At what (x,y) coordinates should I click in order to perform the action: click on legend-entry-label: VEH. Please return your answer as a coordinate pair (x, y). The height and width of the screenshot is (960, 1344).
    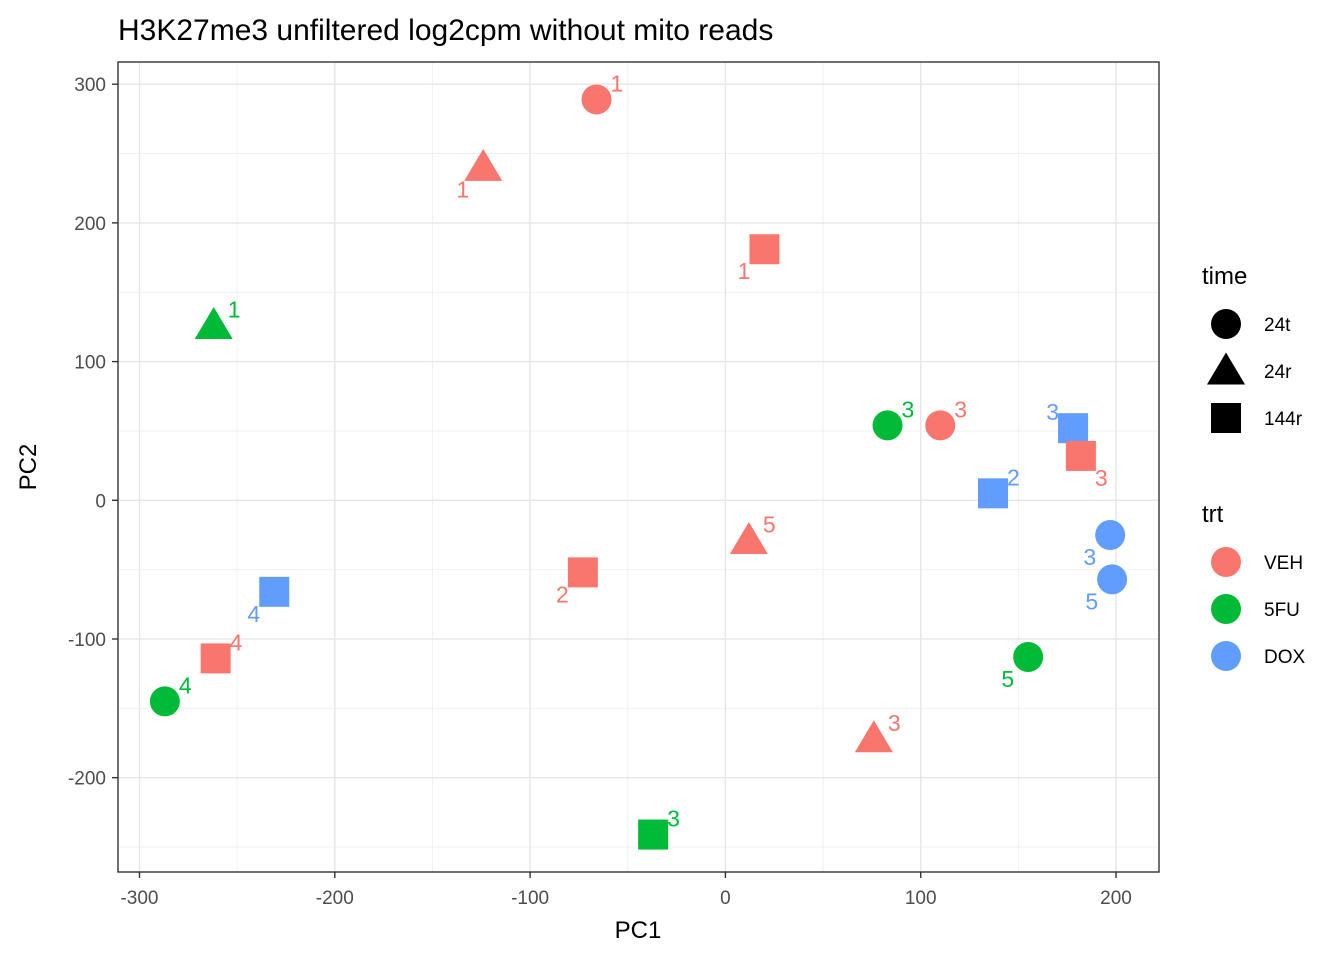
    Looking at the image, I should click on (1283, 563).